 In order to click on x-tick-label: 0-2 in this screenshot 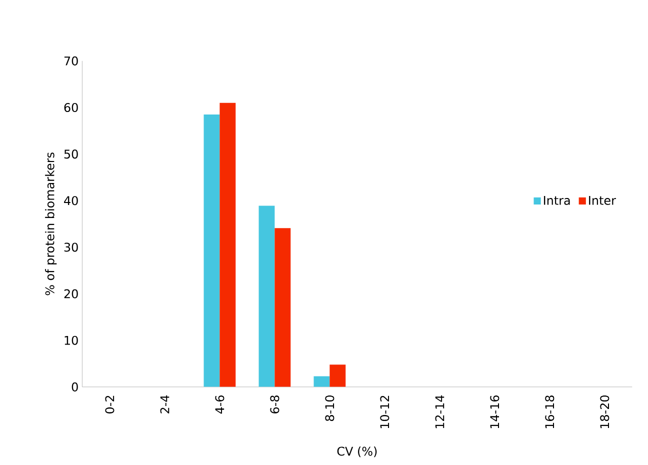, I will do `click(109, 405)`.